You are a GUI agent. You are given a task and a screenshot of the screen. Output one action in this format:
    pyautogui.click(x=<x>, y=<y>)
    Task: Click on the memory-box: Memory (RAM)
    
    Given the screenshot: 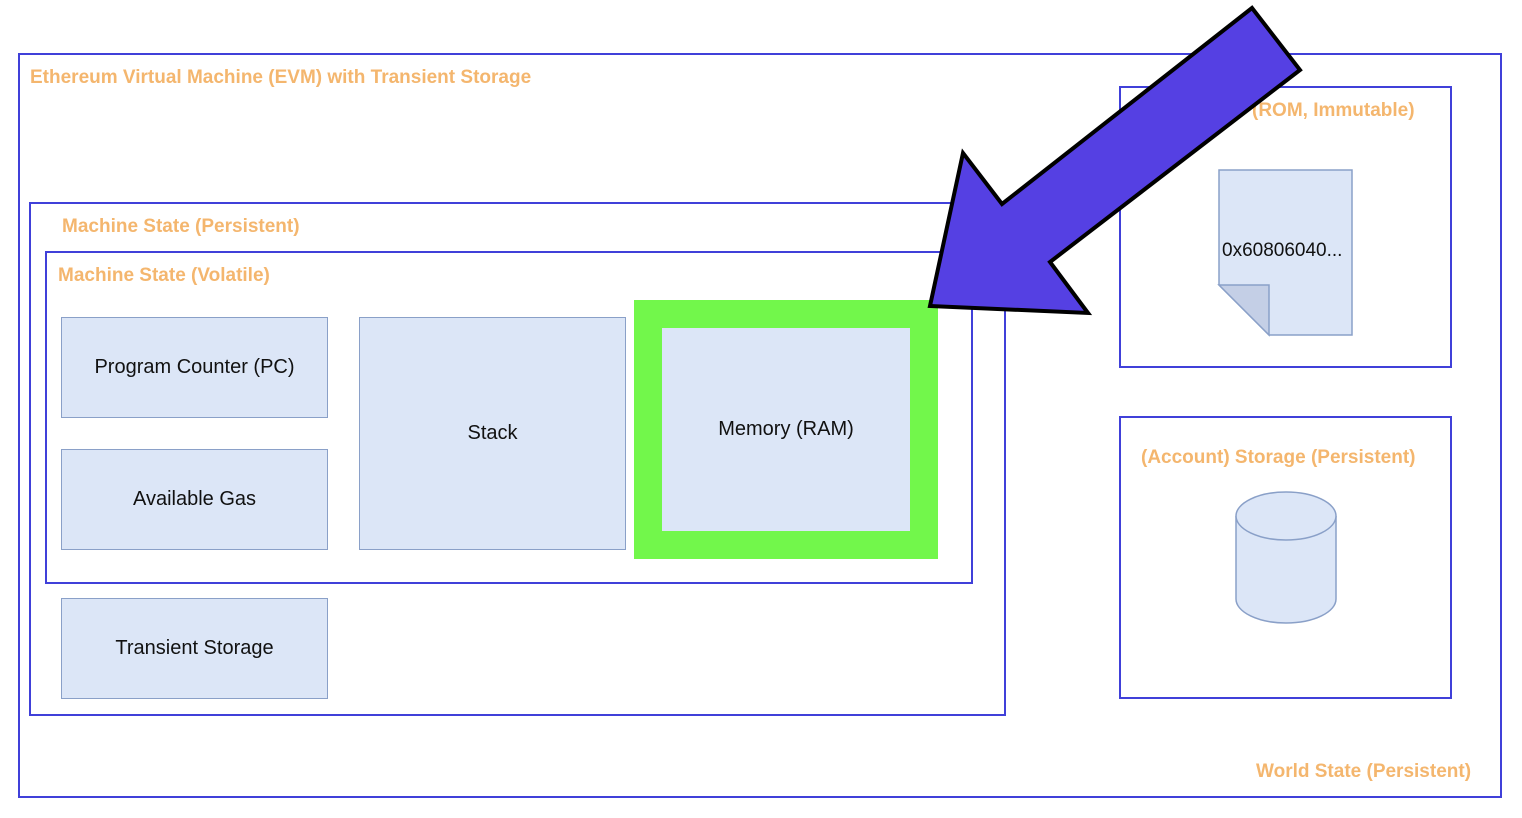 What is the action you would take?
    pyautogui.click(x=786, y=429)
    